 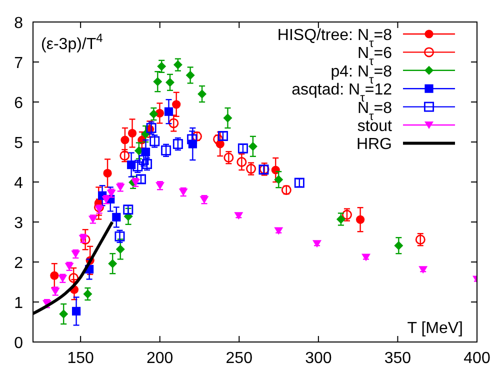 What do you see at coordinates (19, 183) in the screenshot?
I see `y-tick-label: 4` at bounding box center [19, 183].